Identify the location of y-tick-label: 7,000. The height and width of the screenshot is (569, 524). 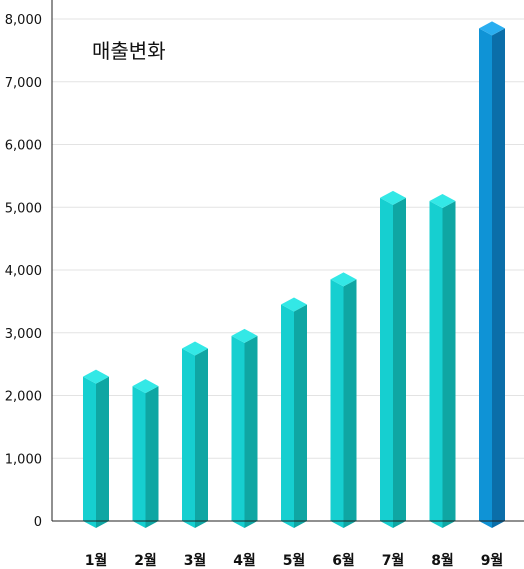
(23, 83).